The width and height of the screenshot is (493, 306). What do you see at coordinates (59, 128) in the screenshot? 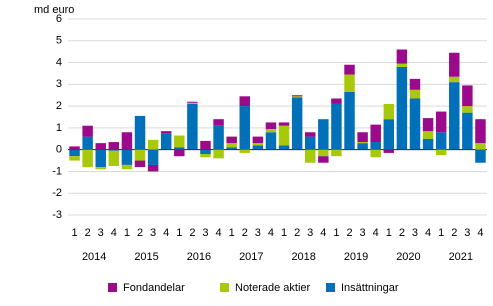
I see `y-tick-label: 1` at bounding box center [59, 128].